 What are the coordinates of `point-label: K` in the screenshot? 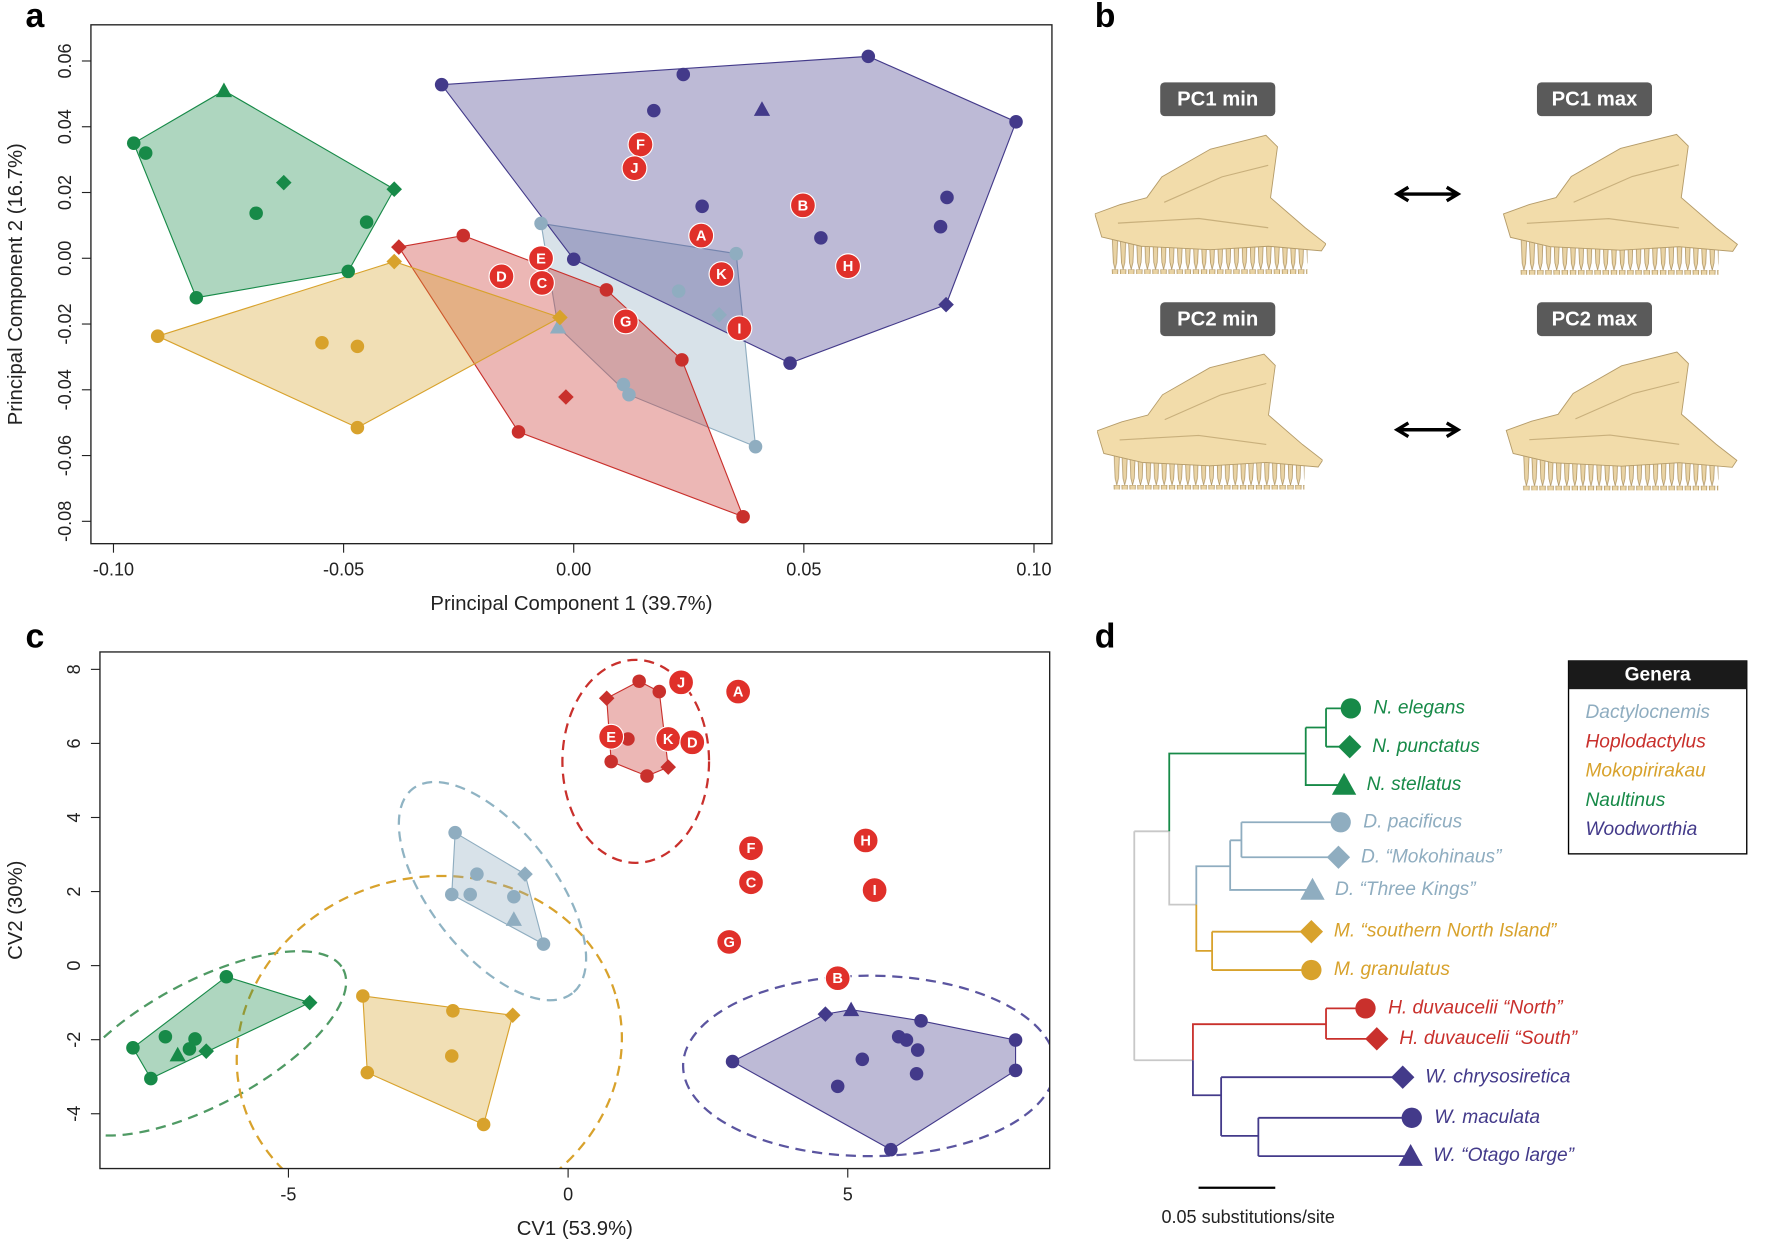 It's located at (668, 740).